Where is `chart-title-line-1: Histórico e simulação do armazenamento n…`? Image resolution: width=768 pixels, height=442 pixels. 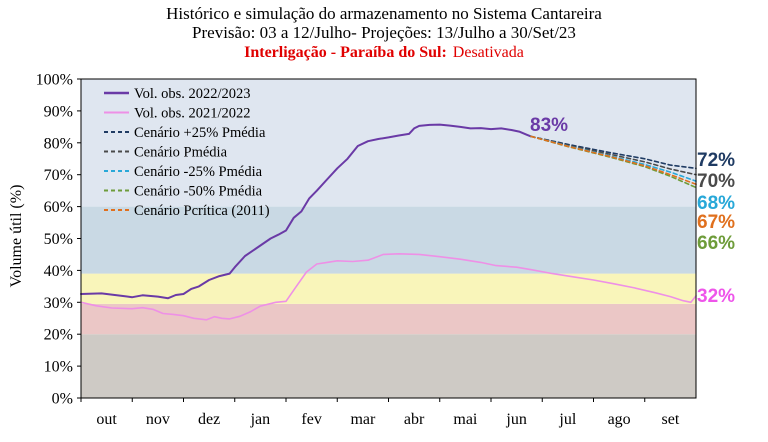
chart-title-line-1: Histórico e simulação do armazenamento n… is located at coordinates (384, 13).